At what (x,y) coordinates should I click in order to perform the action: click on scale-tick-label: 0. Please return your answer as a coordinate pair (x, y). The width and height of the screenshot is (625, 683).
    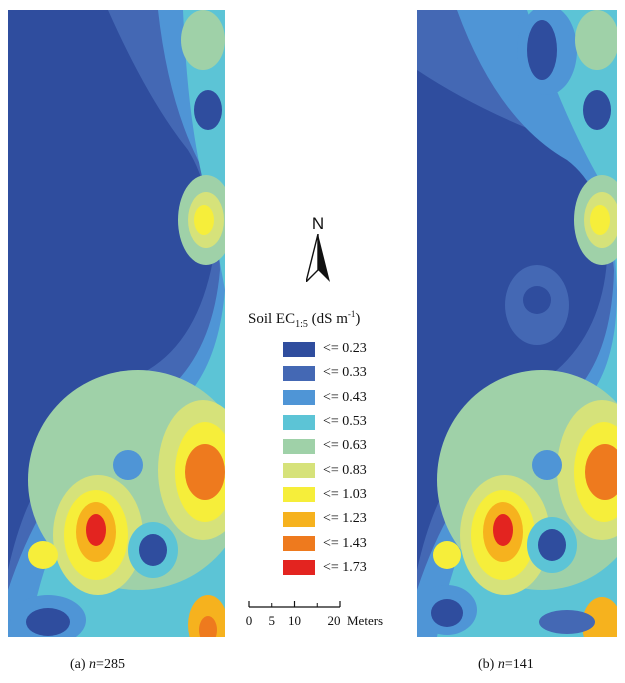
    Looking at the image, I should click on (249, 620).